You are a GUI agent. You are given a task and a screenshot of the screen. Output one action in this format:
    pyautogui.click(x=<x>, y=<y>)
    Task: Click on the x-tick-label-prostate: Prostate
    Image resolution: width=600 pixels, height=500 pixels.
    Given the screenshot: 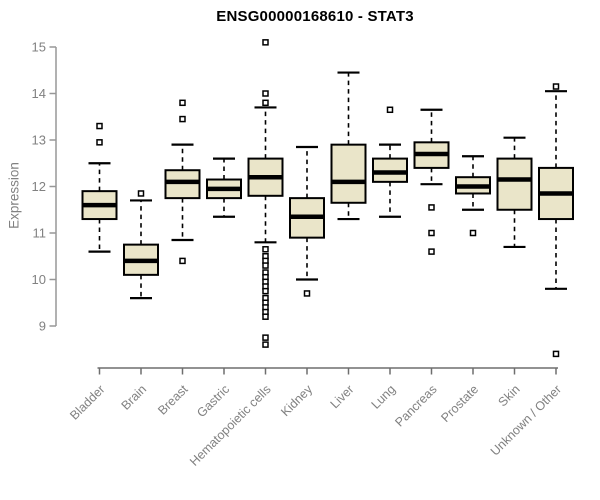 What is the action you would take?
    pyautogui.click(x=459, y=403)
    